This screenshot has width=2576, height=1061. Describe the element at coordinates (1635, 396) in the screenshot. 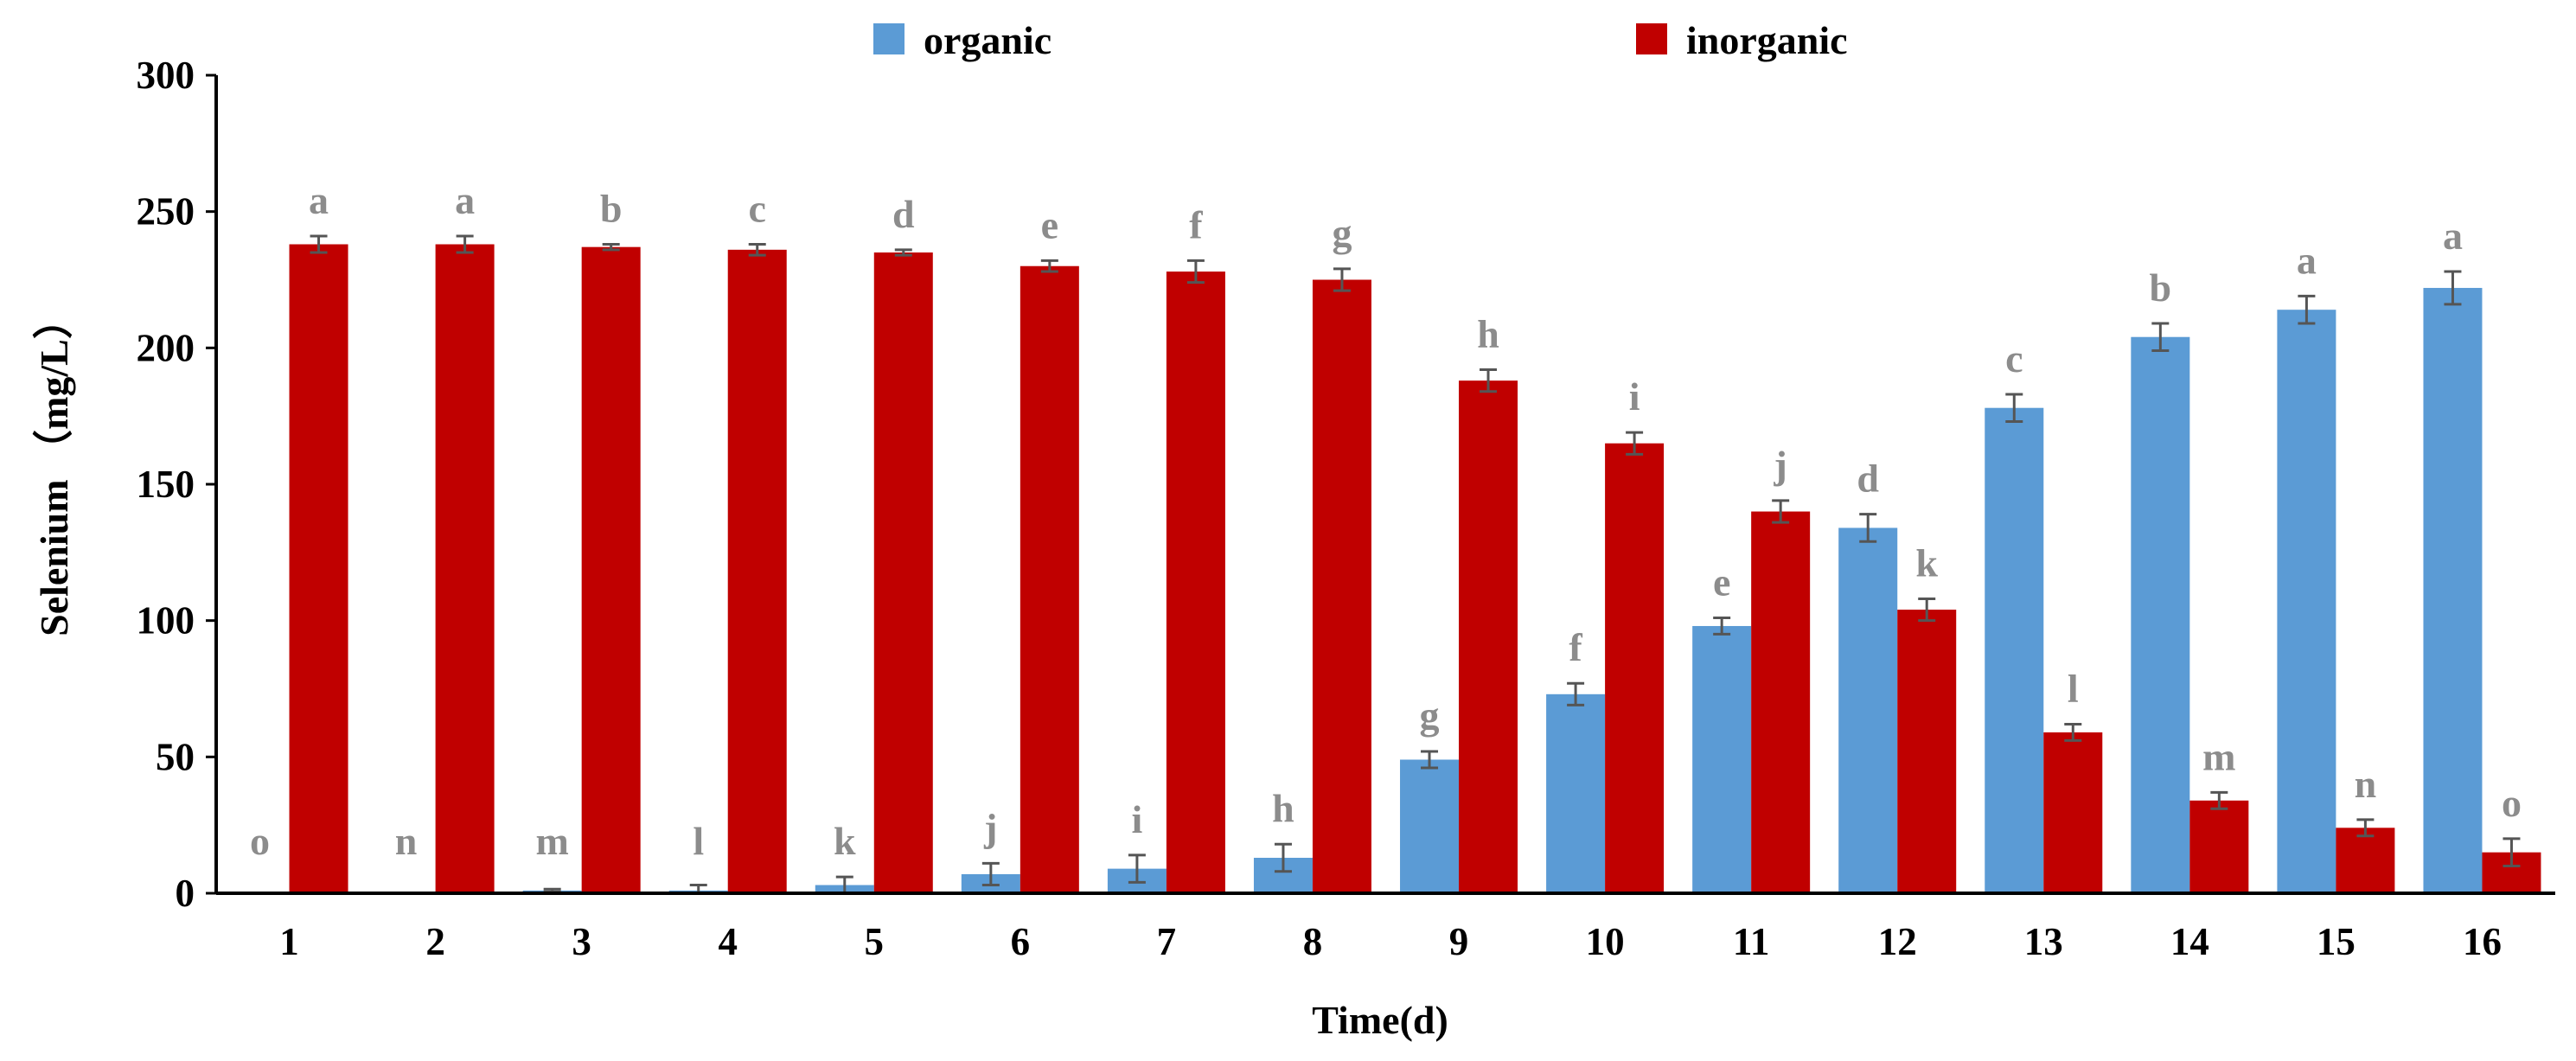

I see `significance-label-inorganic: i` at that location.